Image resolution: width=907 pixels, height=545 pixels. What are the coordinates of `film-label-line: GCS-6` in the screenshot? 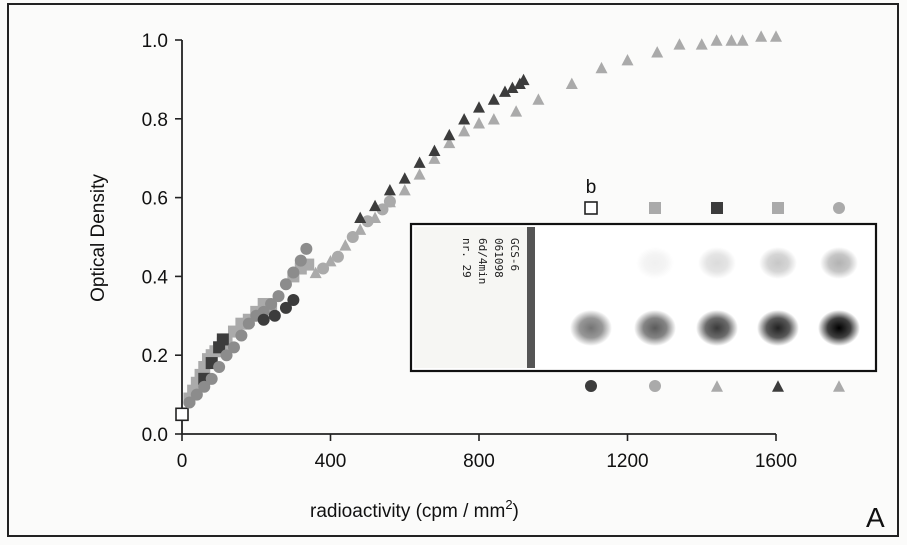 It's located at (514, 254).